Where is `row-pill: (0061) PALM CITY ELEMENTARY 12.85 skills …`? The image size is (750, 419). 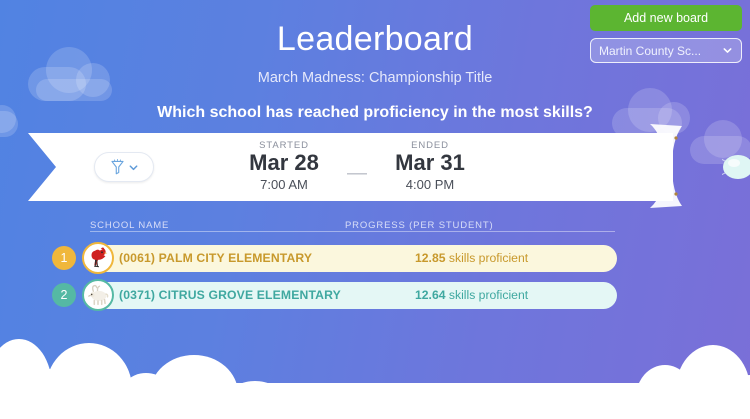
row-pill: (0061) PALM CITY ELEMENTARY 12.85 skills … is located at coordinates (349, 257).